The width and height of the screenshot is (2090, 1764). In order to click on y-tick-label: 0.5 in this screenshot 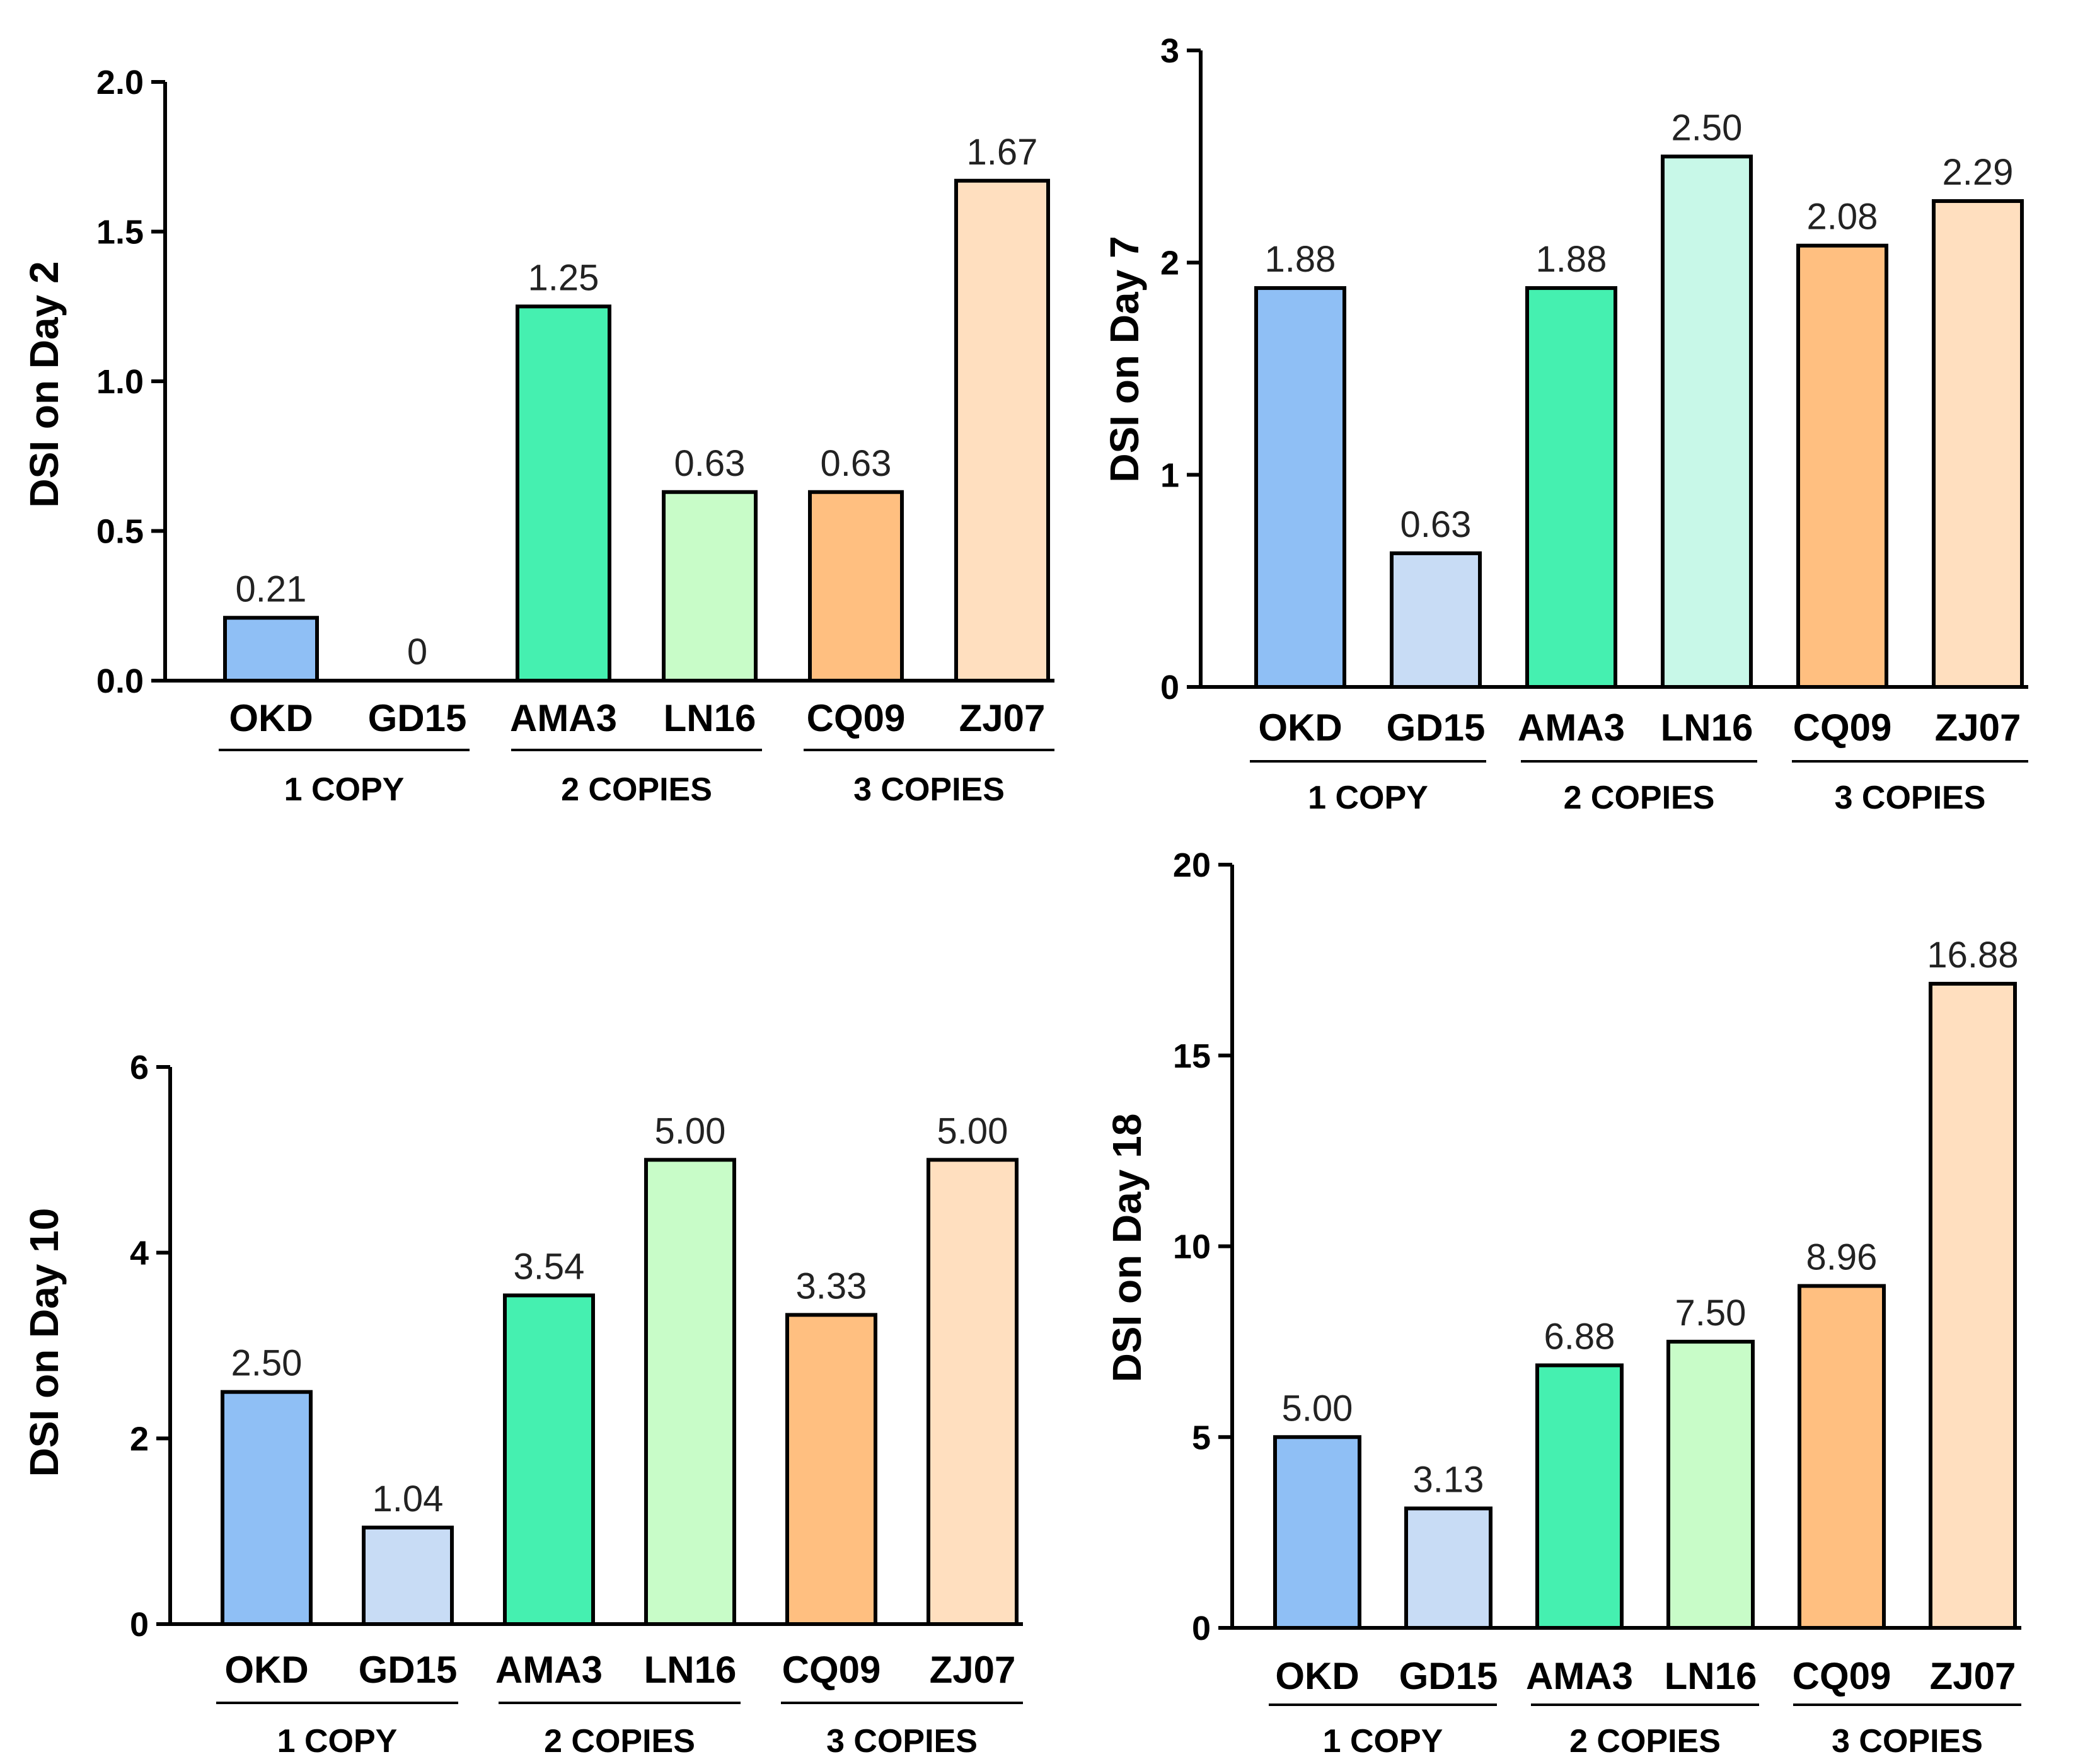, I will do `click(120, 532)`.